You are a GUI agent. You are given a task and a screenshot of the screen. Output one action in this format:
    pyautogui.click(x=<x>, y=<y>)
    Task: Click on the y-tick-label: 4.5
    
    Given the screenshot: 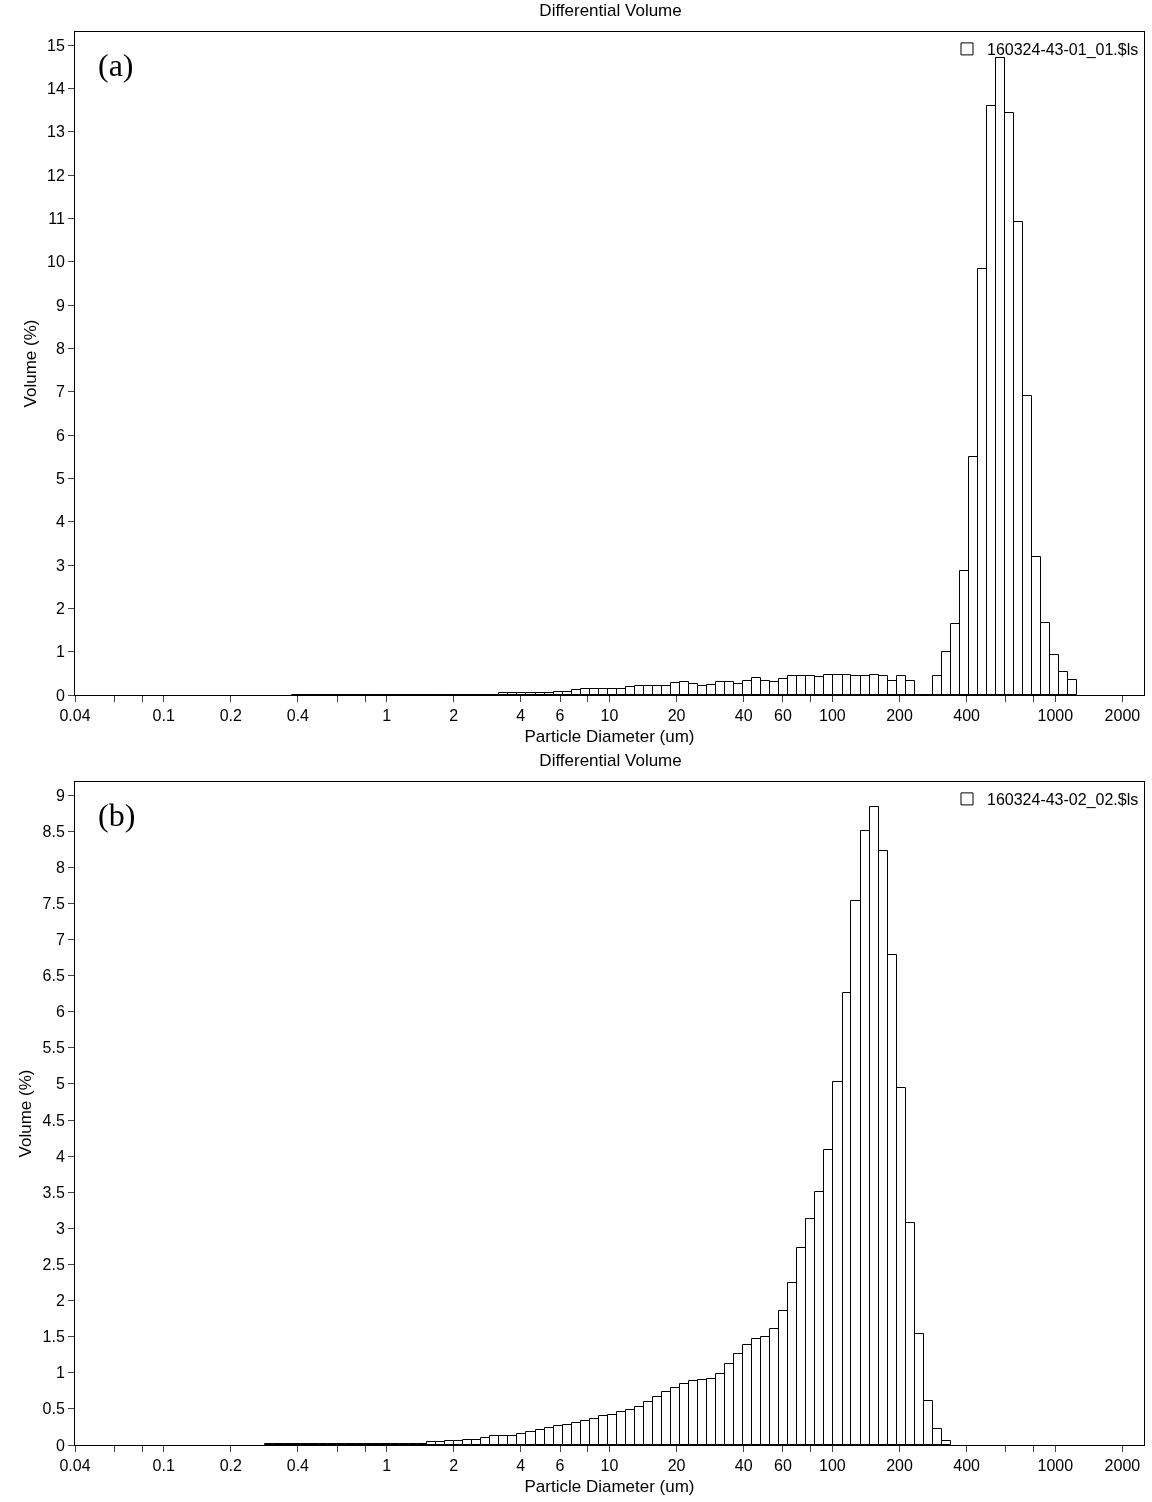 What is the action you would take?
    pyautogui.click(x=53, y=1120)
    